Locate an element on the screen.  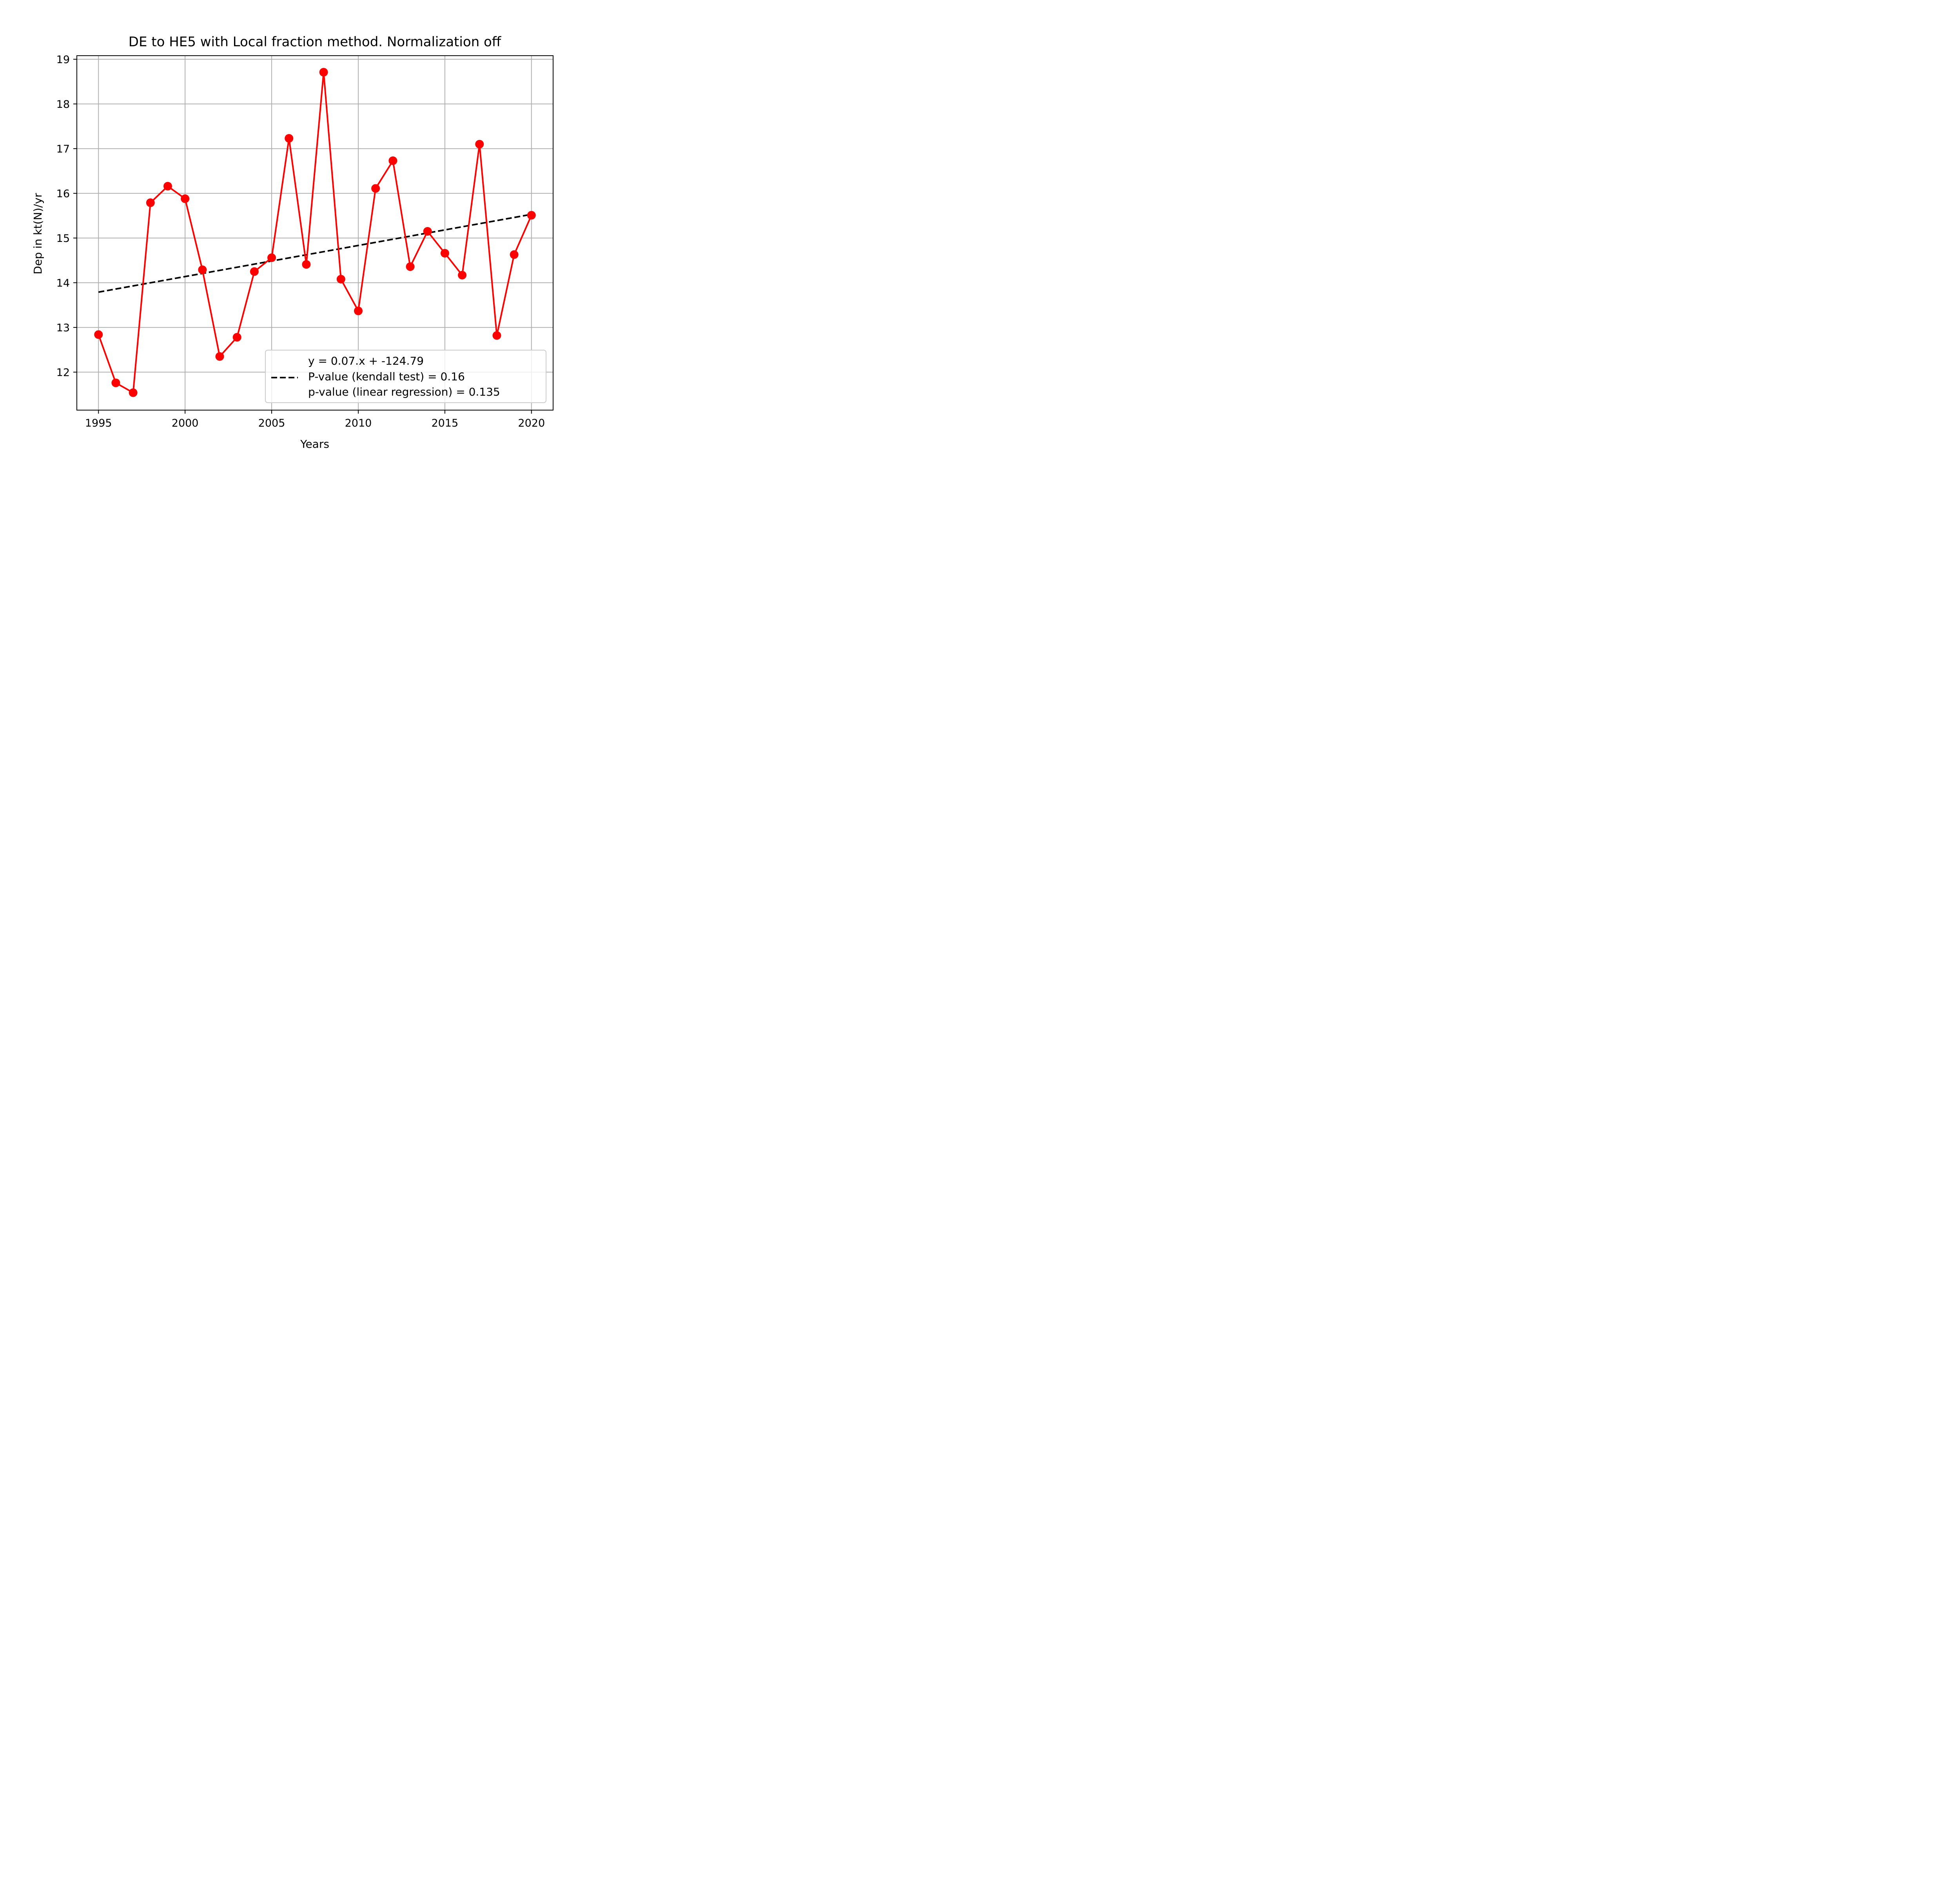
x-axis-ticks: 1995 2000 2005 2010 2015 2020 is located at coordinates (315, 419).